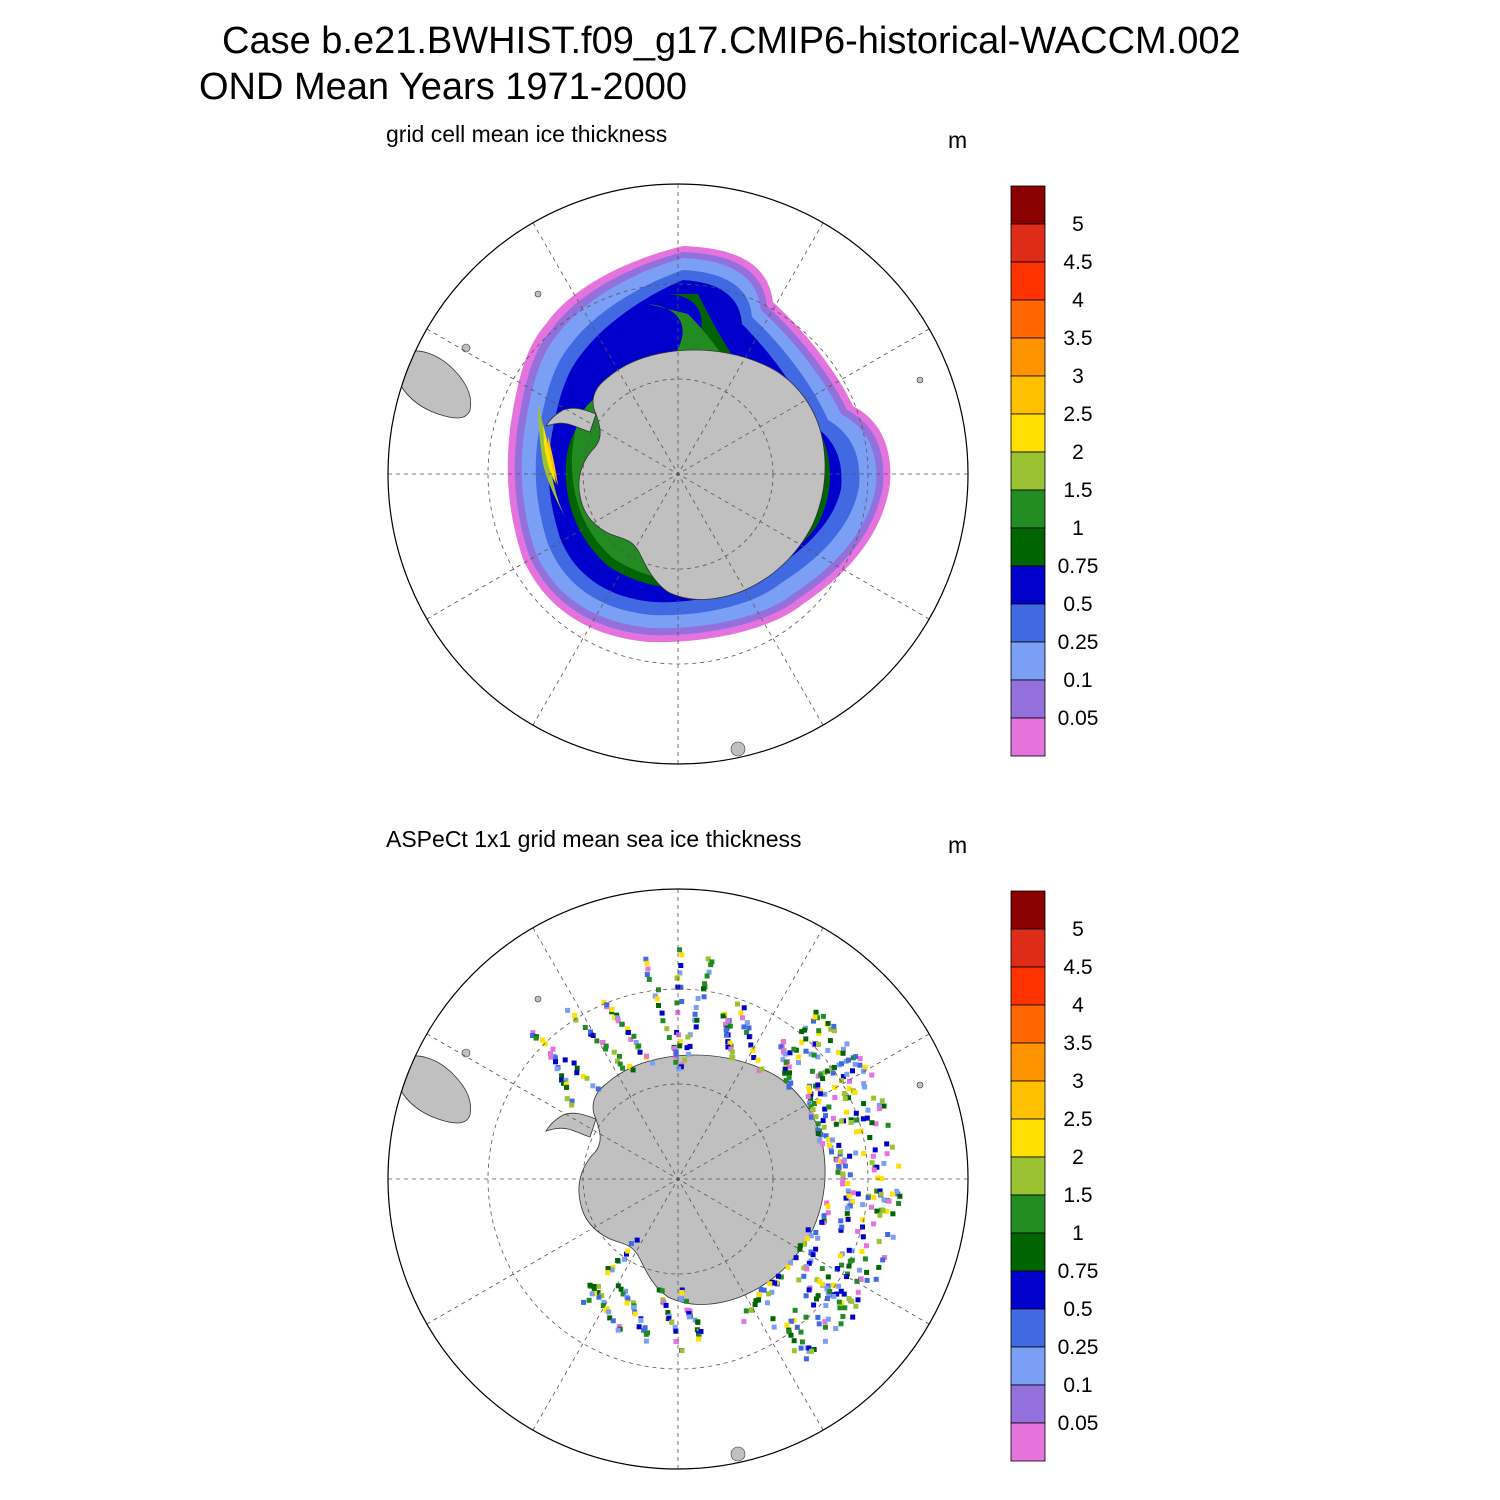 The height and width of the screenshot is (1500, 1500). I want to click on colorbar-tick-label: 3, so click(1078, 1081).